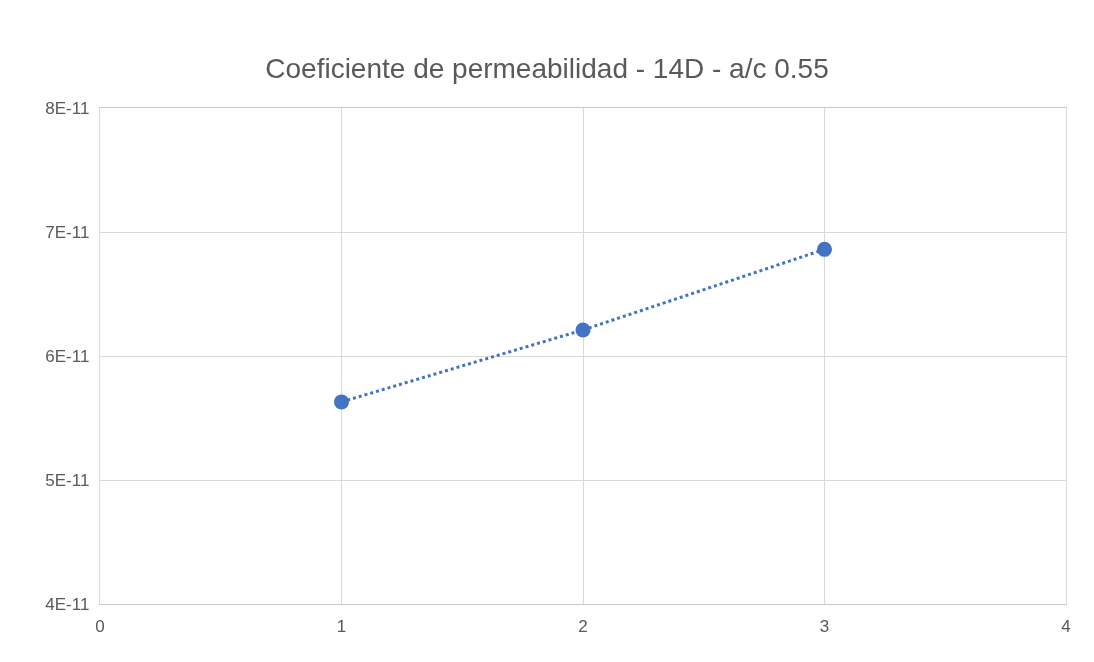 Image resolution: width=1094 pixels, height=662 pixels. What do you see at coordinates (67, 108) in the screenshot?
I see `y-tick-label: 8E-11` at bounding box center [67, 108].